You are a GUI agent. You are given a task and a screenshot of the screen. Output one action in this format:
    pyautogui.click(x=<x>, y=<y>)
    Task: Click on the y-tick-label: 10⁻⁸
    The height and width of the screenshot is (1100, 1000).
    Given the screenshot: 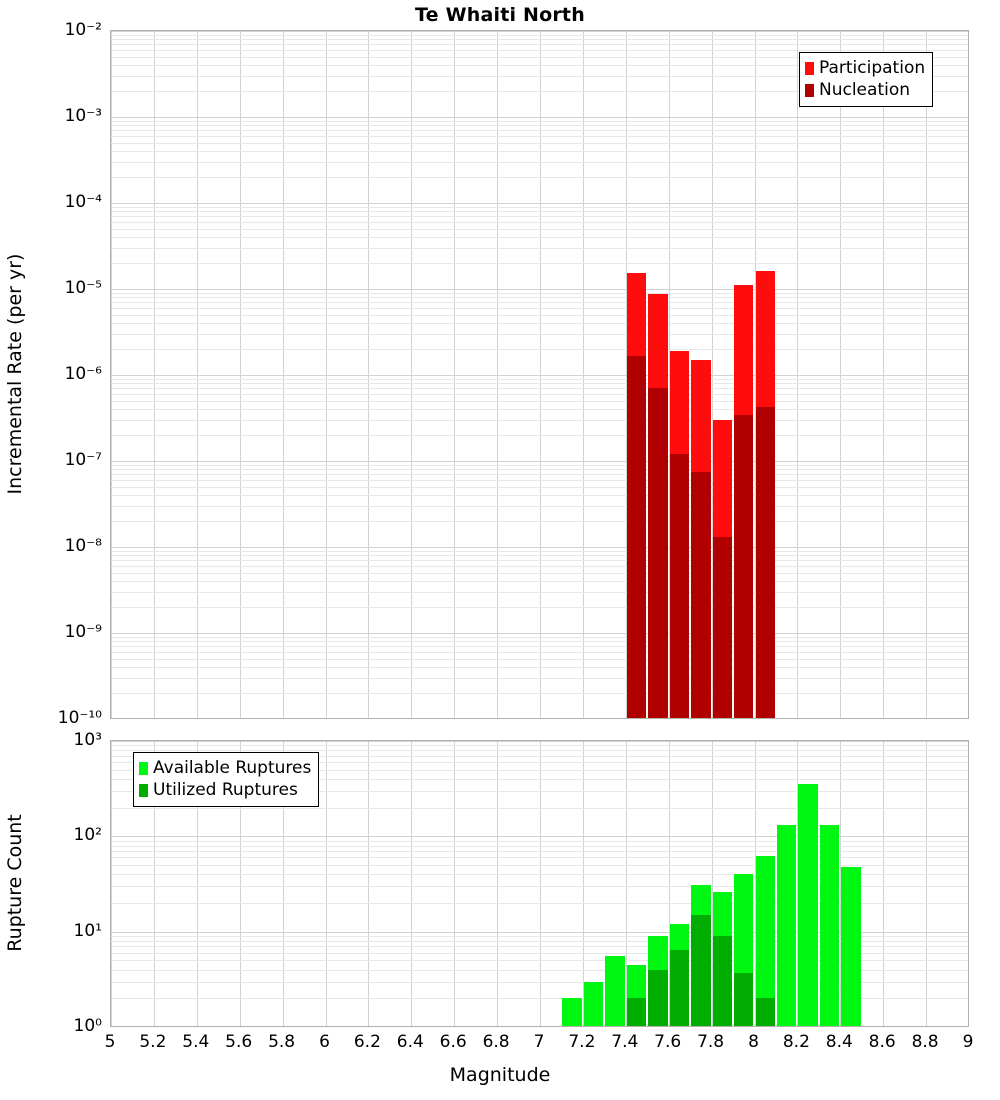 What is the action you would take?
    pyautogui.click(x=83, y=546)
    